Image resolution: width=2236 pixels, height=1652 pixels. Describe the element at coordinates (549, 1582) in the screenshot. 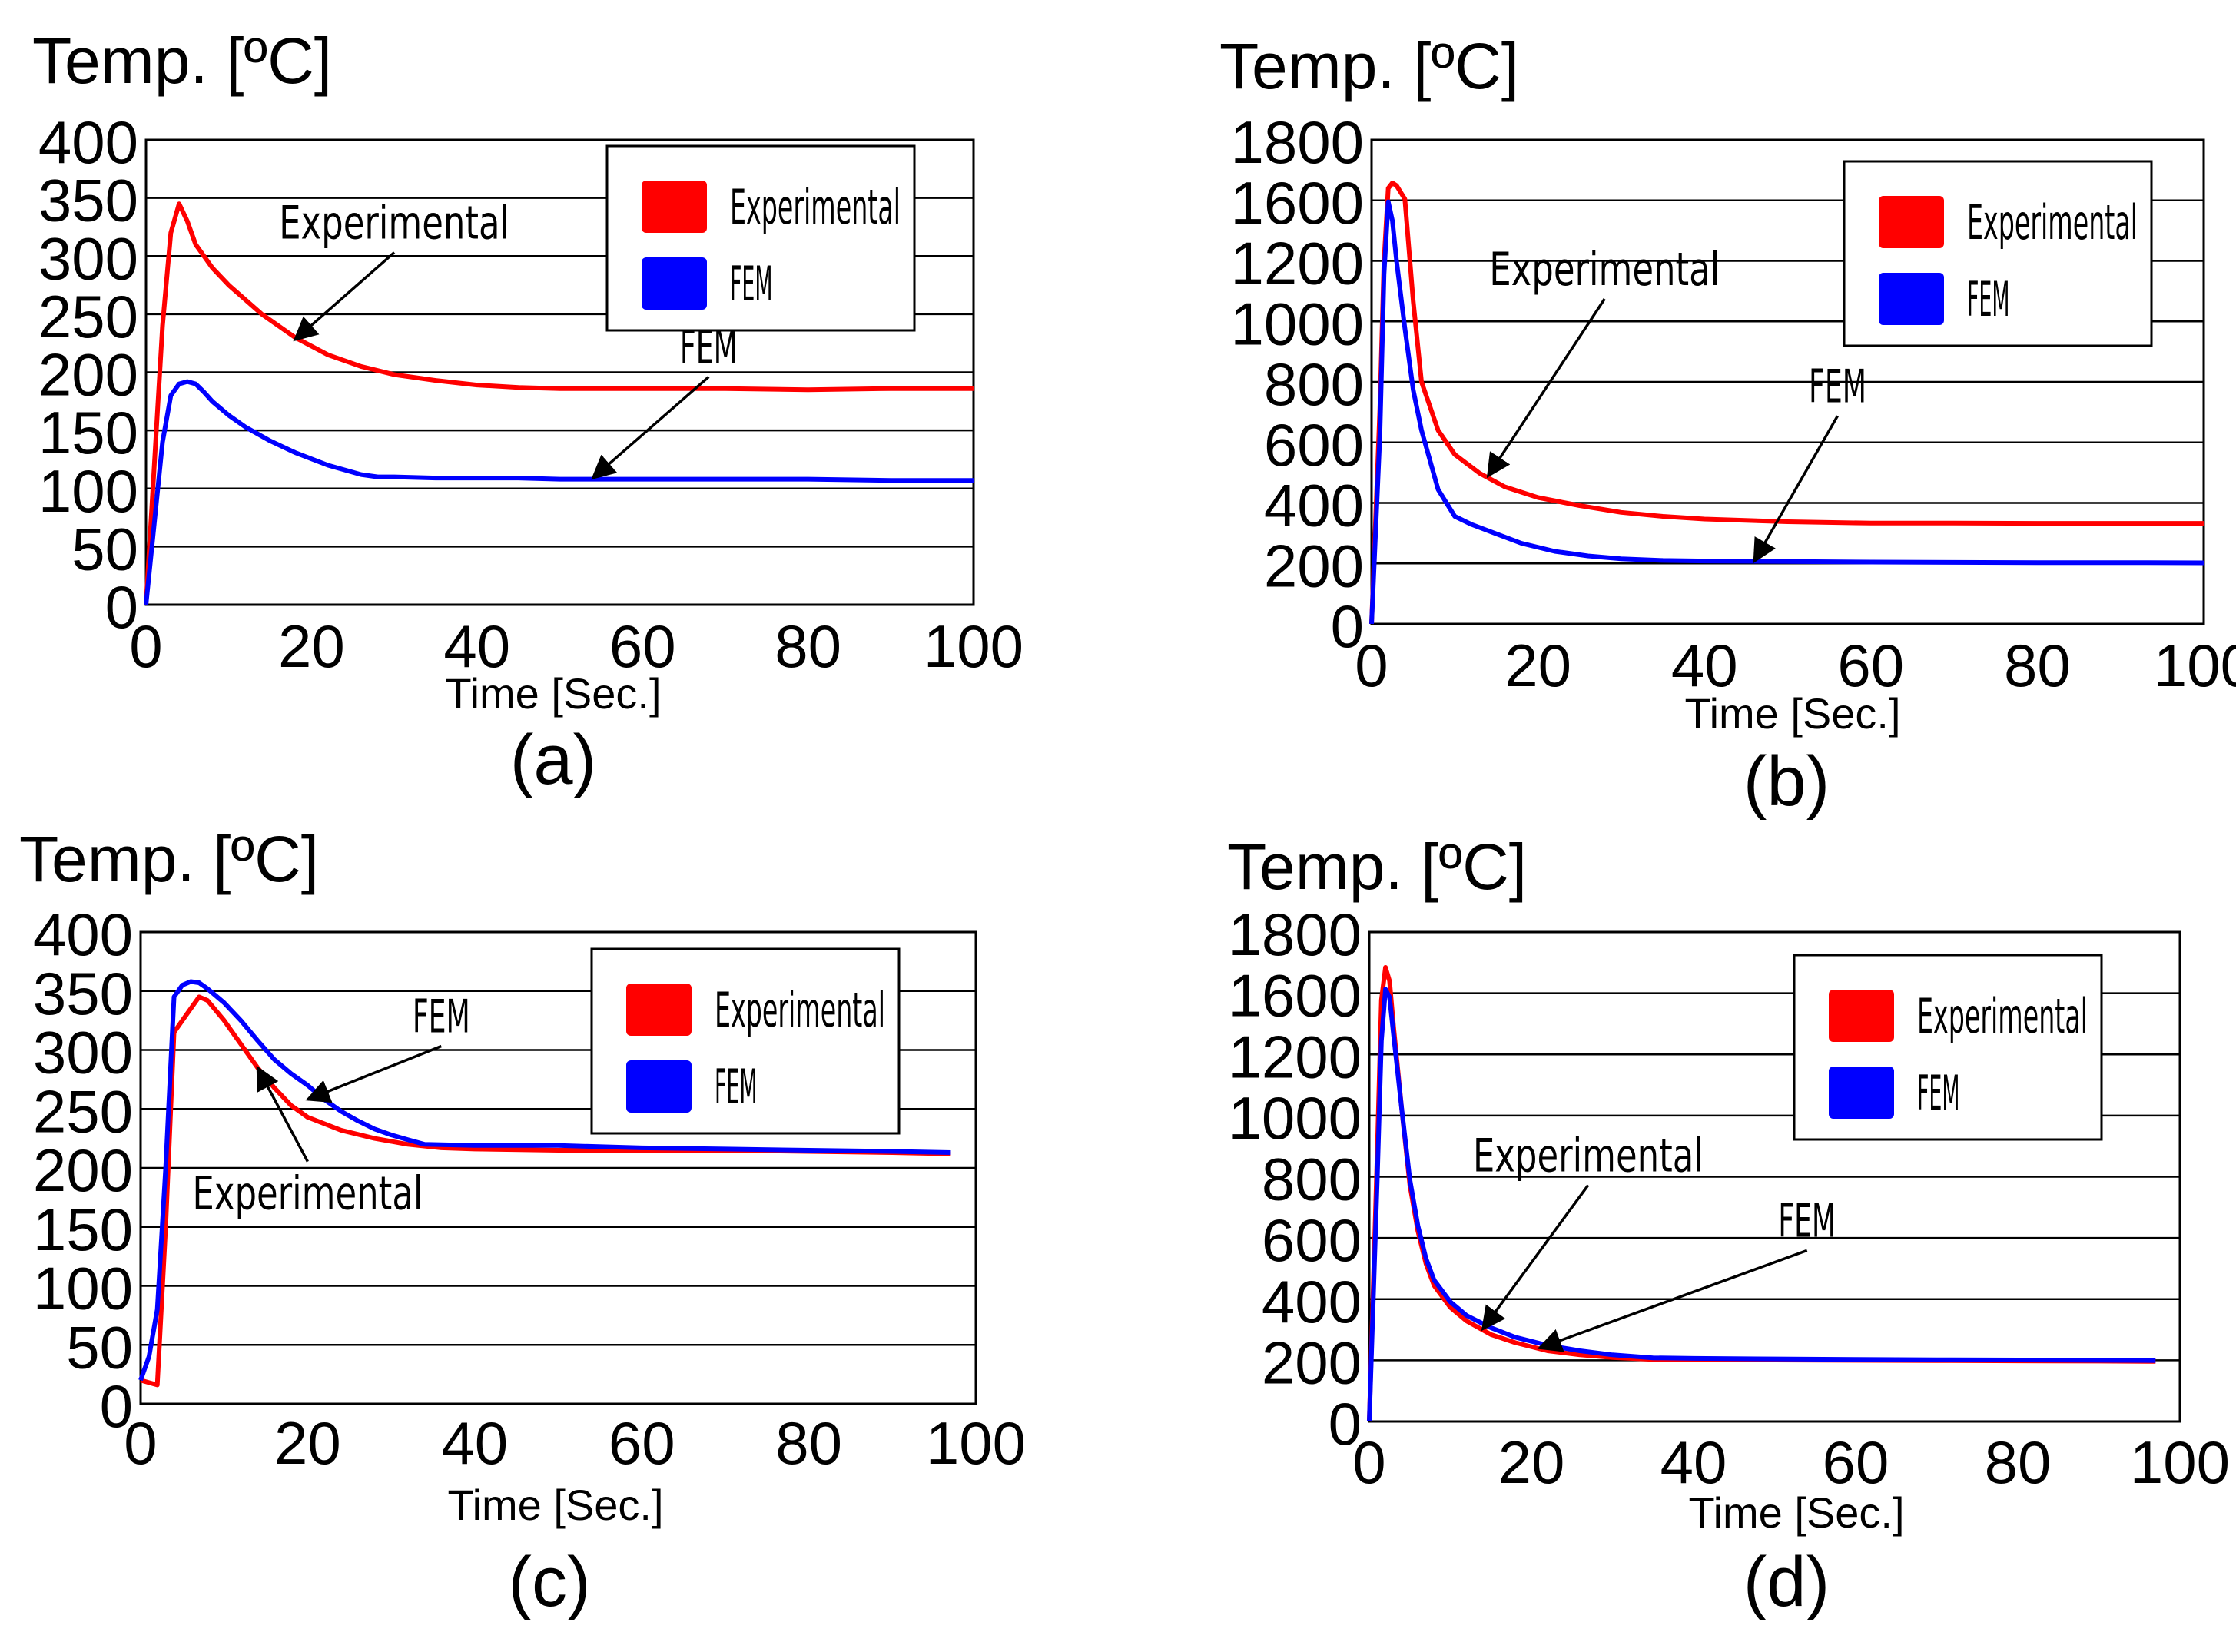

I see `panel-label: (c)` at that location.